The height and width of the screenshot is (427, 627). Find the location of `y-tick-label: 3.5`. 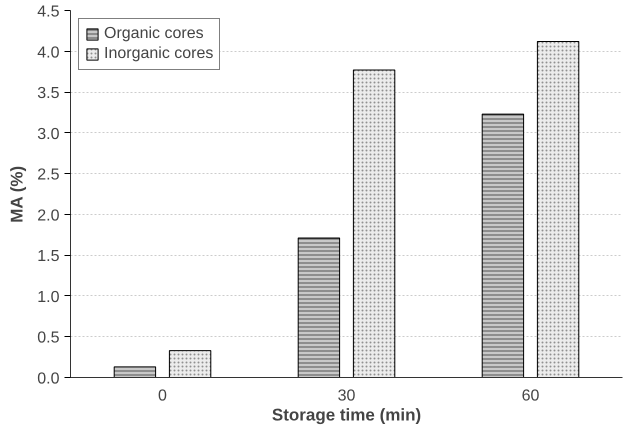

y-tick-label: 3.5 is located at coordinates (48, 93).